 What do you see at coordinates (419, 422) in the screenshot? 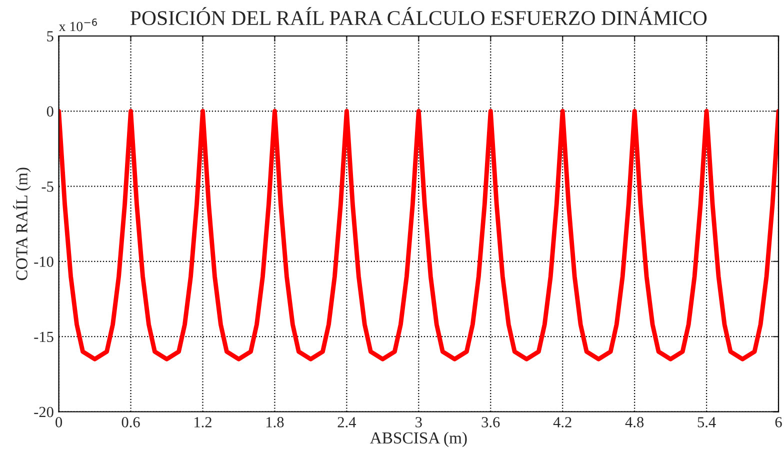
I see `x-tick-label: 3` at bounding box center [419, 422].